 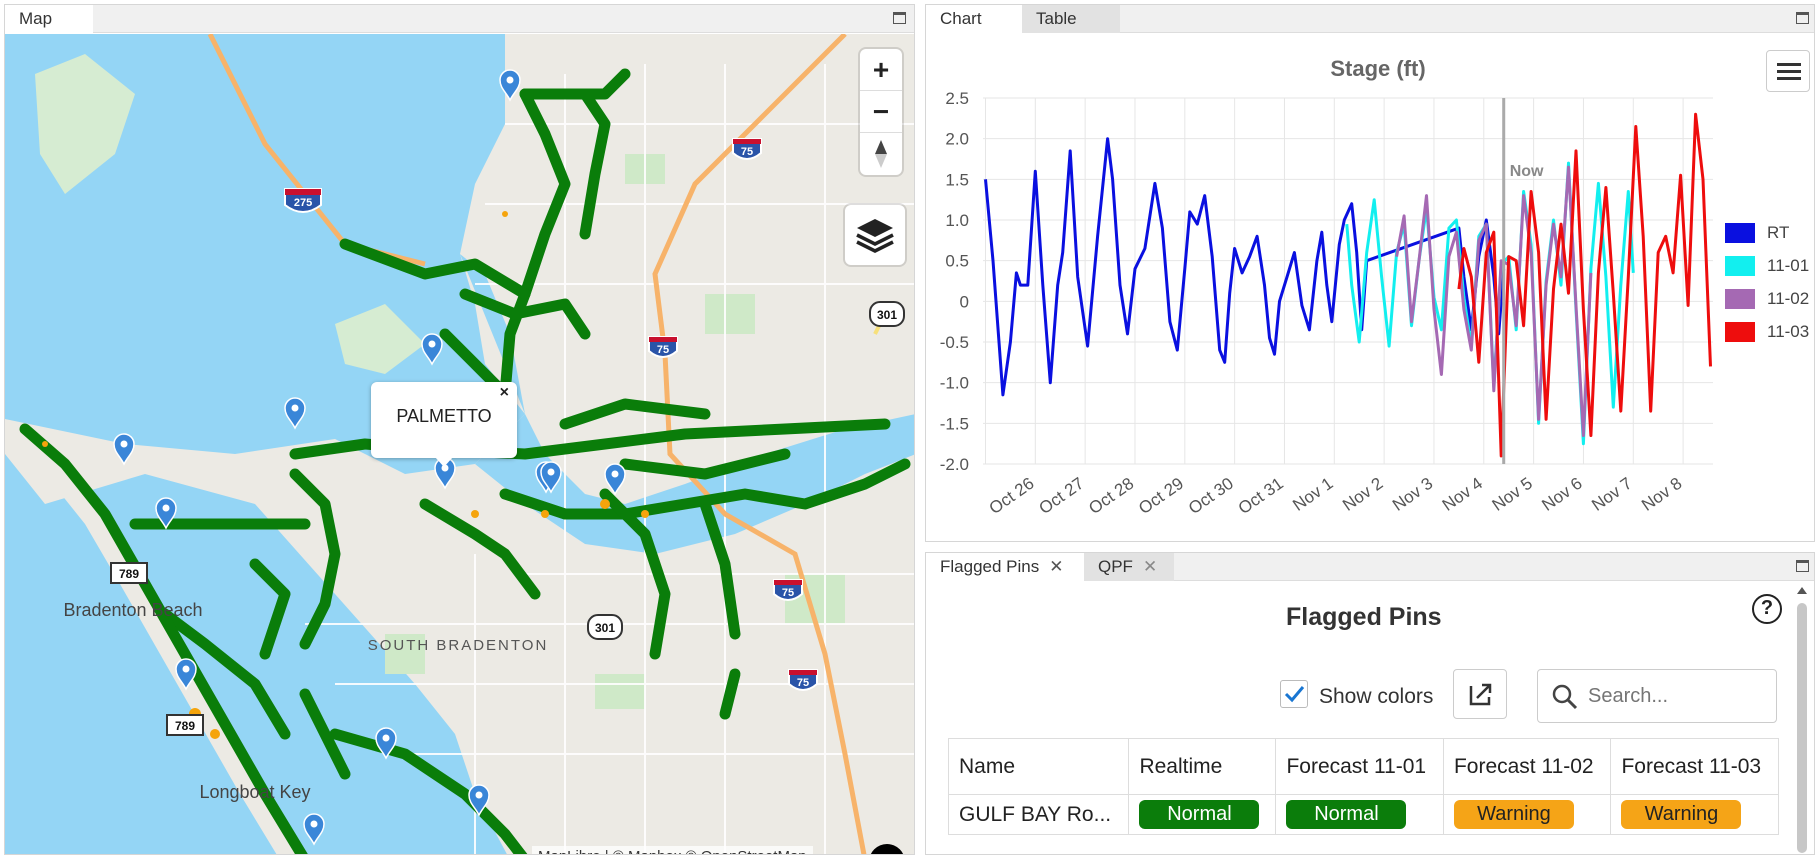 I want to click on column-header: Realtime, so click(x=1202, y=766).